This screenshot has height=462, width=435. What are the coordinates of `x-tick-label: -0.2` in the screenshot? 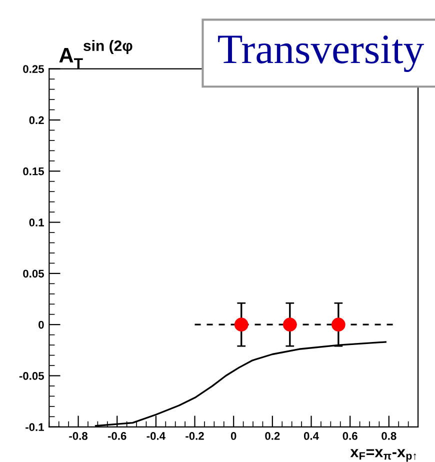 It's located at (195, 436).